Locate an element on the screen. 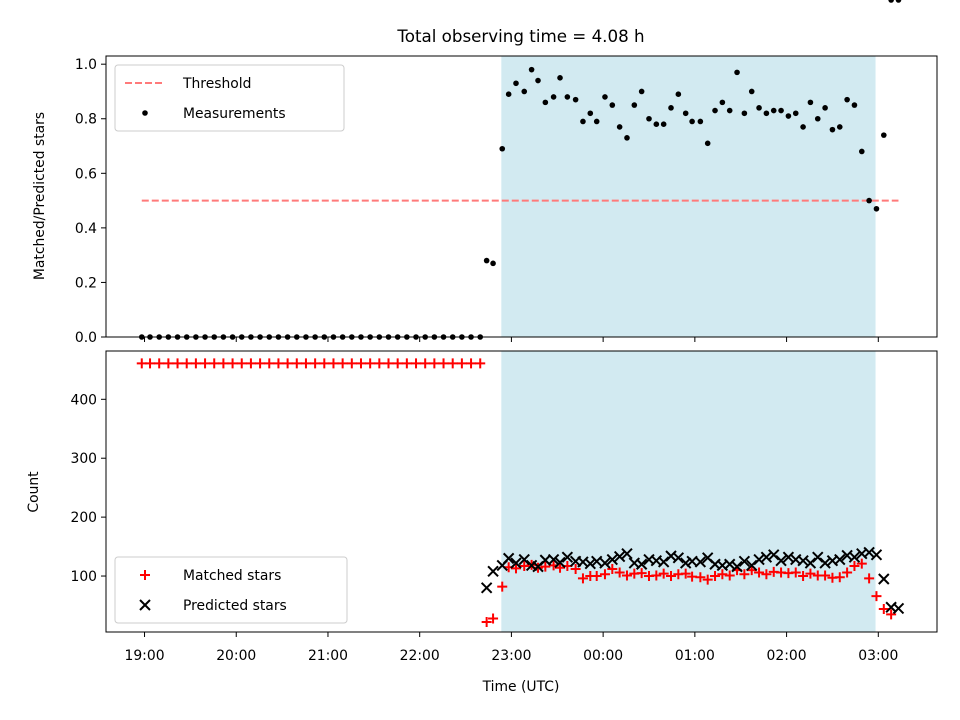  legend-box is located at coordinates (229, 98).